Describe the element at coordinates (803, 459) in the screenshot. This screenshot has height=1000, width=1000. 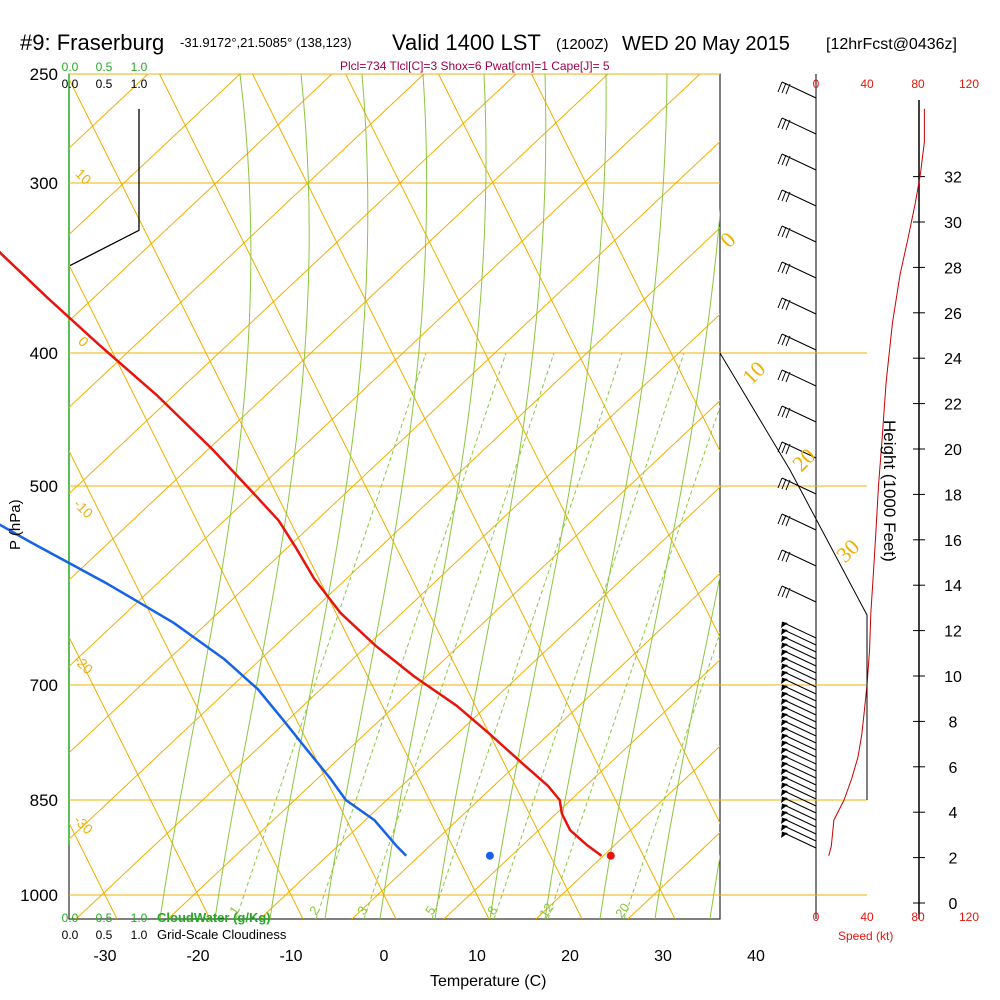
I see `moist-adiabat-label: 20` at that location.